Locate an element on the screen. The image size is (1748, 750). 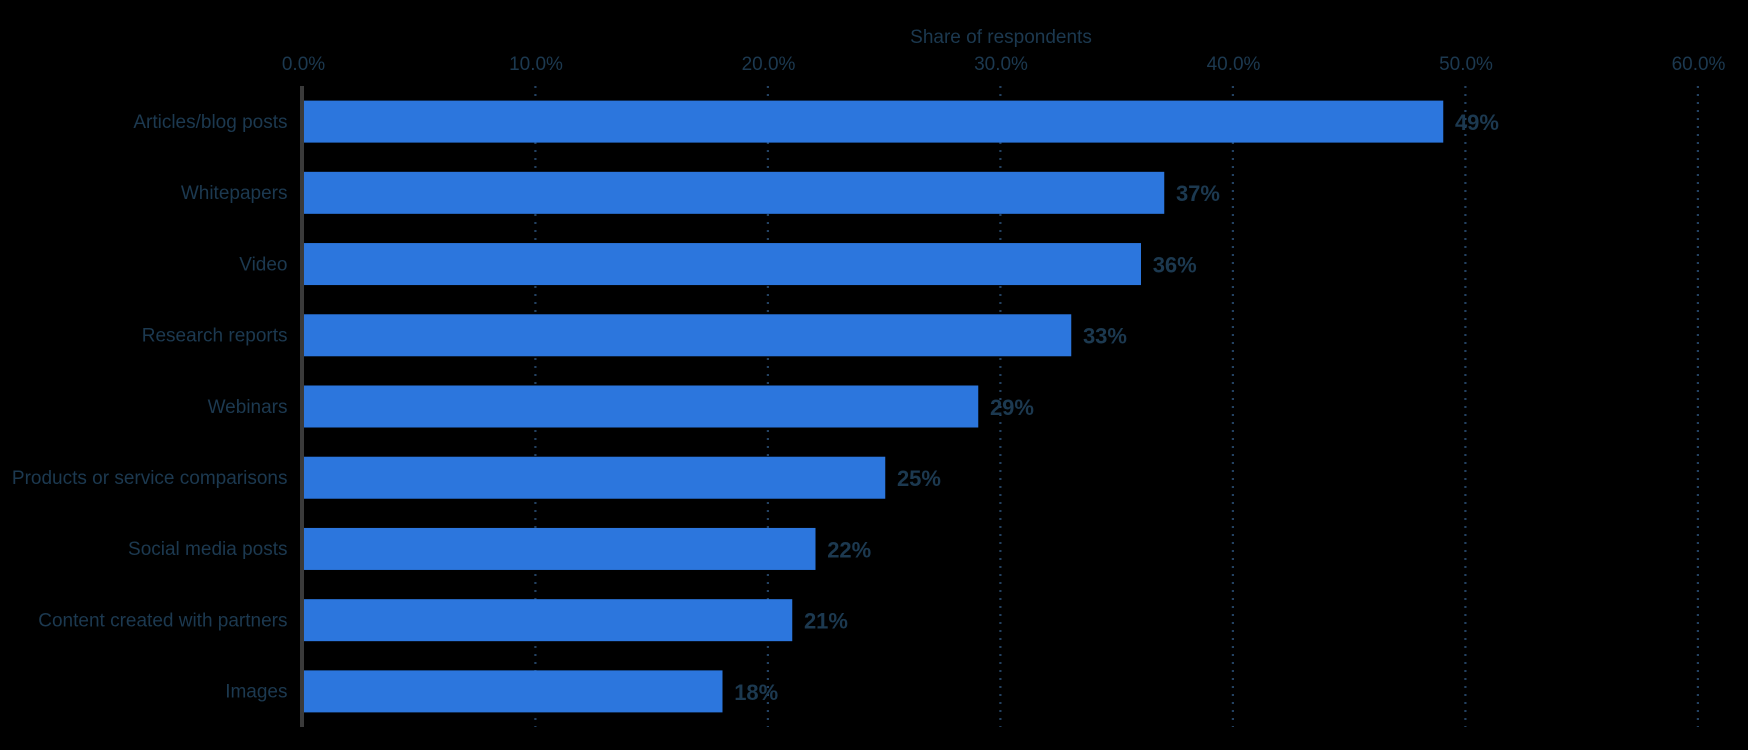
svg-text: 37% is located at coordinates (1198, 193).